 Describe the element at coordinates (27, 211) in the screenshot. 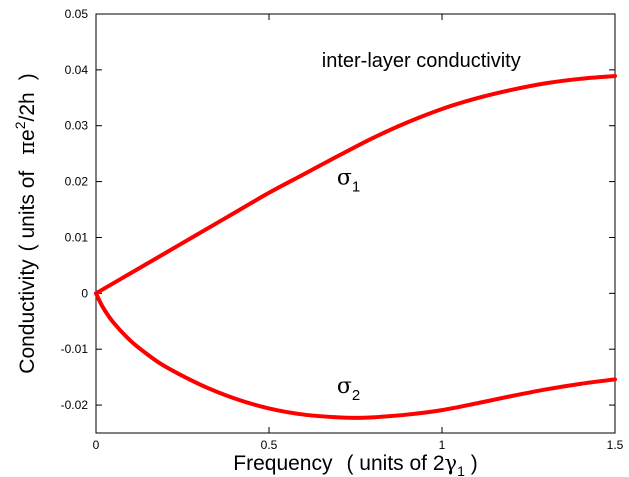

I see `y-axis-label-units: ( units of` at that location.